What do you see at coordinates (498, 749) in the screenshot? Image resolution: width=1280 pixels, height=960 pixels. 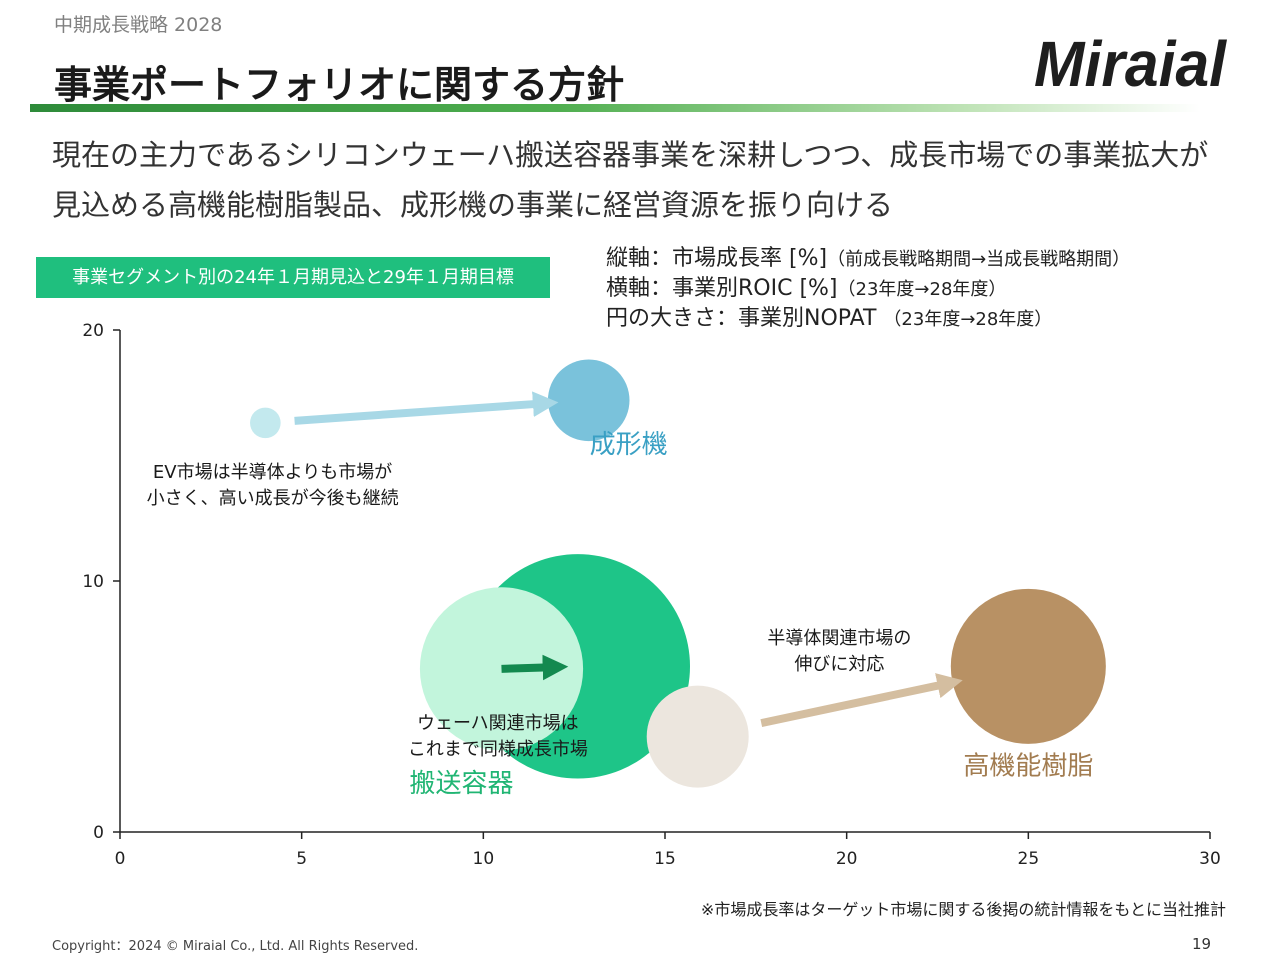 I see `carrier-annotation-line: これまで同様成長市場` at bounding box center [498, 749].